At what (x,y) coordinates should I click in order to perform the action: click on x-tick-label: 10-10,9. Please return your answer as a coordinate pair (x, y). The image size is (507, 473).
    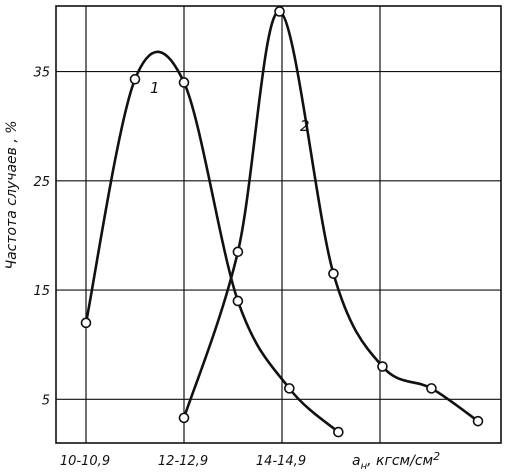
    Looking at the image, I should click on (85, 461).